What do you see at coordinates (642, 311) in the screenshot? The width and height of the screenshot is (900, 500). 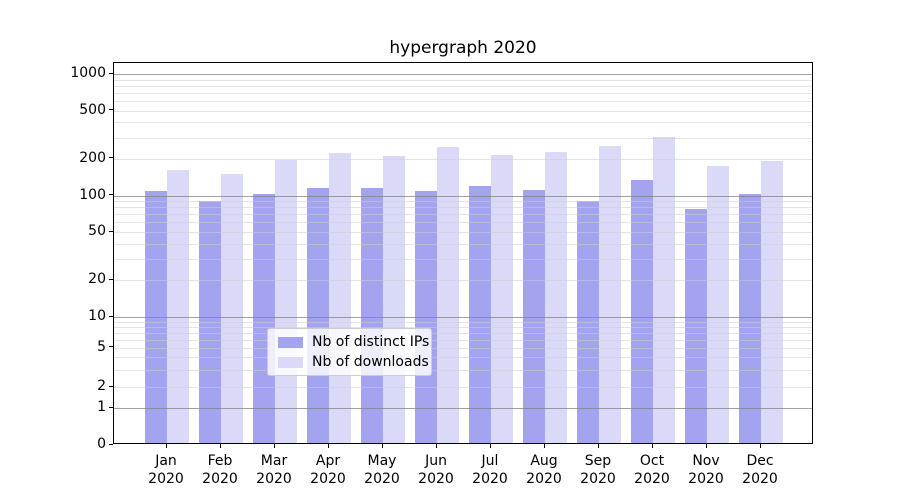 I see `bar-distinct-ips-oct` at bounding box center [642, 311].